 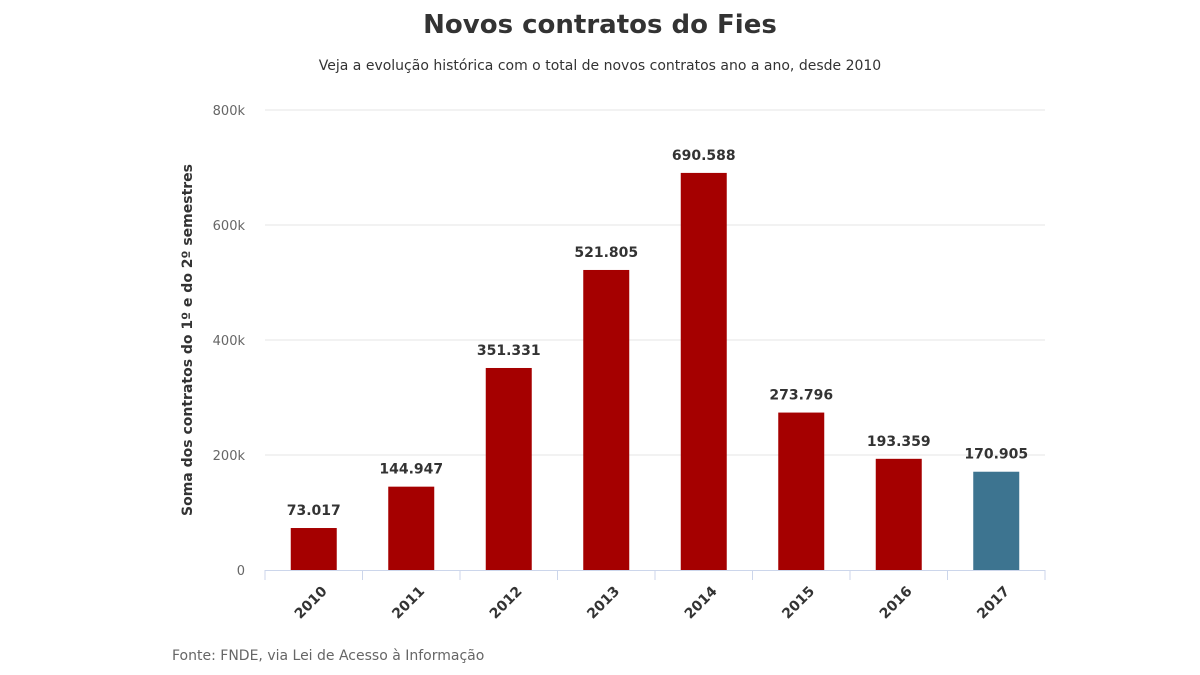 What do you see at coordinates (652, 602) in the screenshot?
I see `x-axis-ticks: 2010 2011 2012 2013 2014 2015 2016 2017` at bounding box center [652, 602].